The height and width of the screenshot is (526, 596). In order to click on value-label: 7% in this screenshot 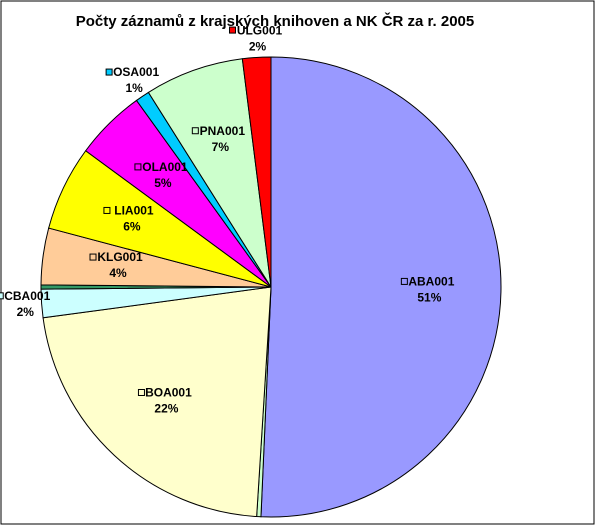, I will do `click(221, 147)`.